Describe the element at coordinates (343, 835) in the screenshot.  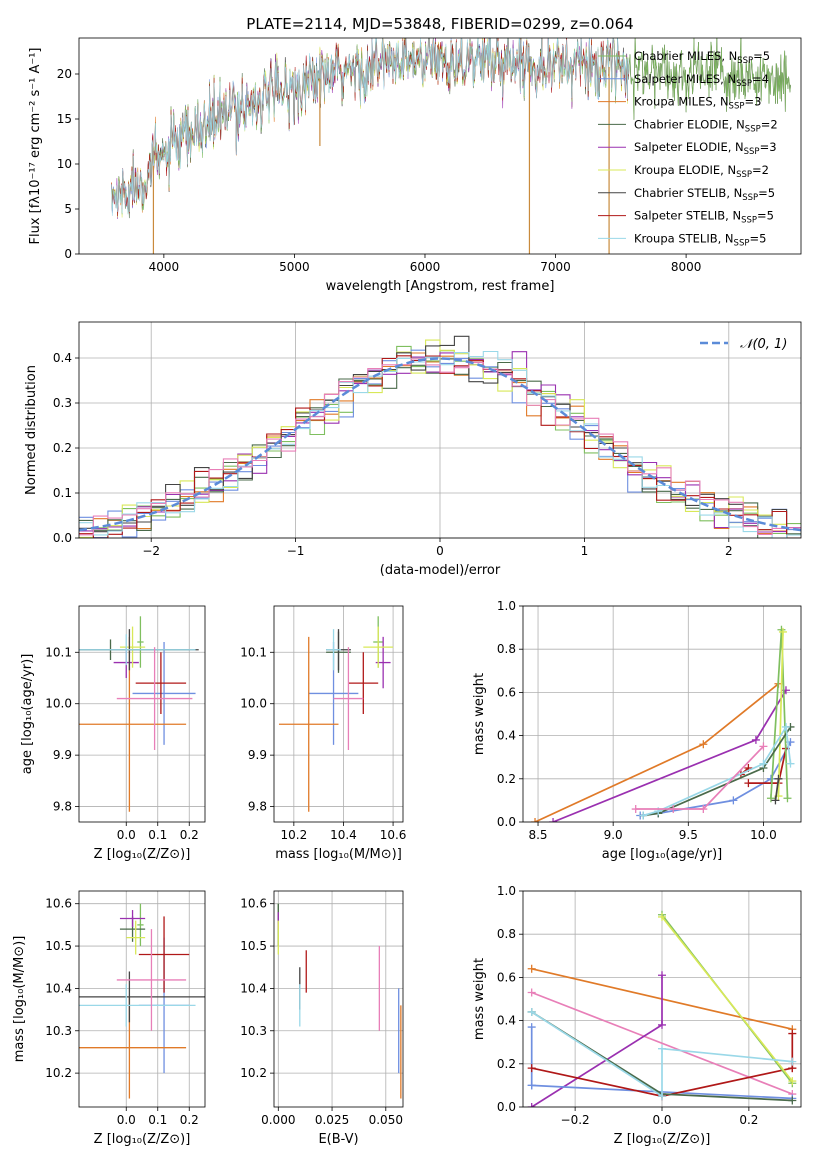
I see `x-tick-label: 10.4` at that location.